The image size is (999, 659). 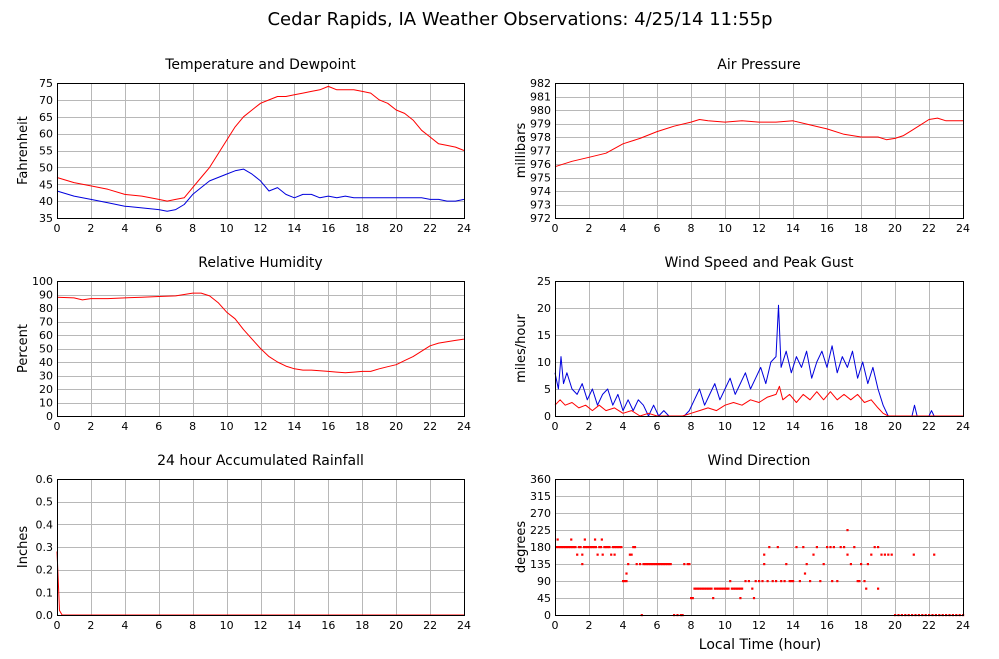 What do you see at coordinates (540, 124) in the screenshot?
I see `y-tick-label: 979` at bounding box center [540, 124].